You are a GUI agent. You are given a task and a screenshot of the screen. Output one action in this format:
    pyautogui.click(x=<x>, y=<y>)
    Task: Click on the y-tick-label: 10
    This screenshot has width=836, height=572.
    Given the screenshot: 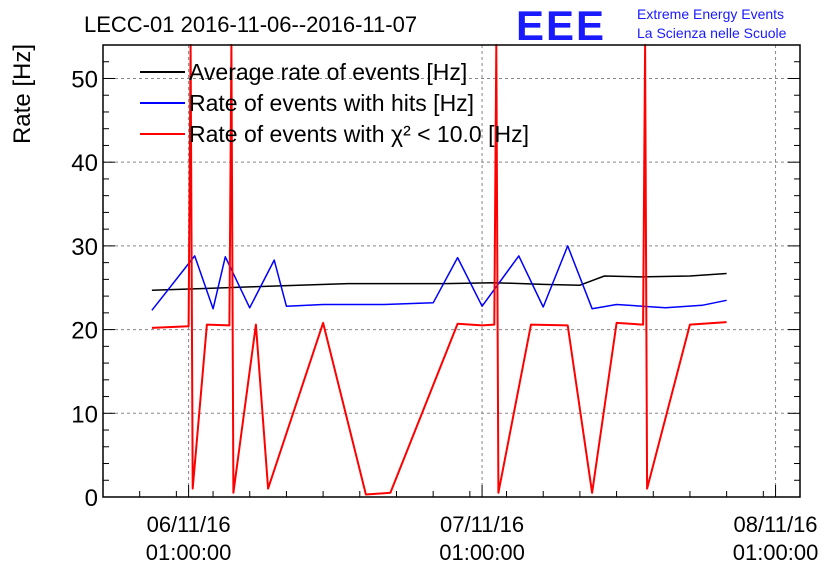 What is the action you would take?
    pyautogui.click(x=84, y=414)
    